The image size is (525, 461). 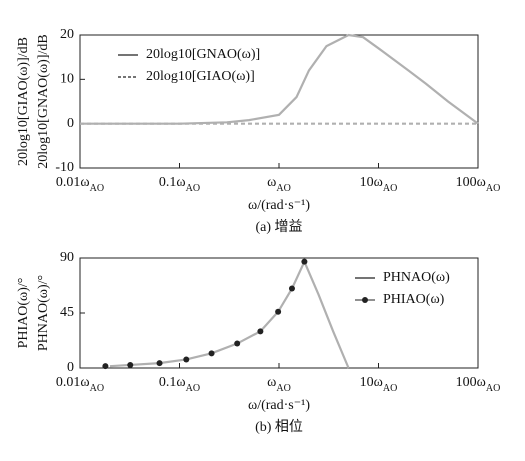 I want to click on series-line, so click(x=229, y=313).